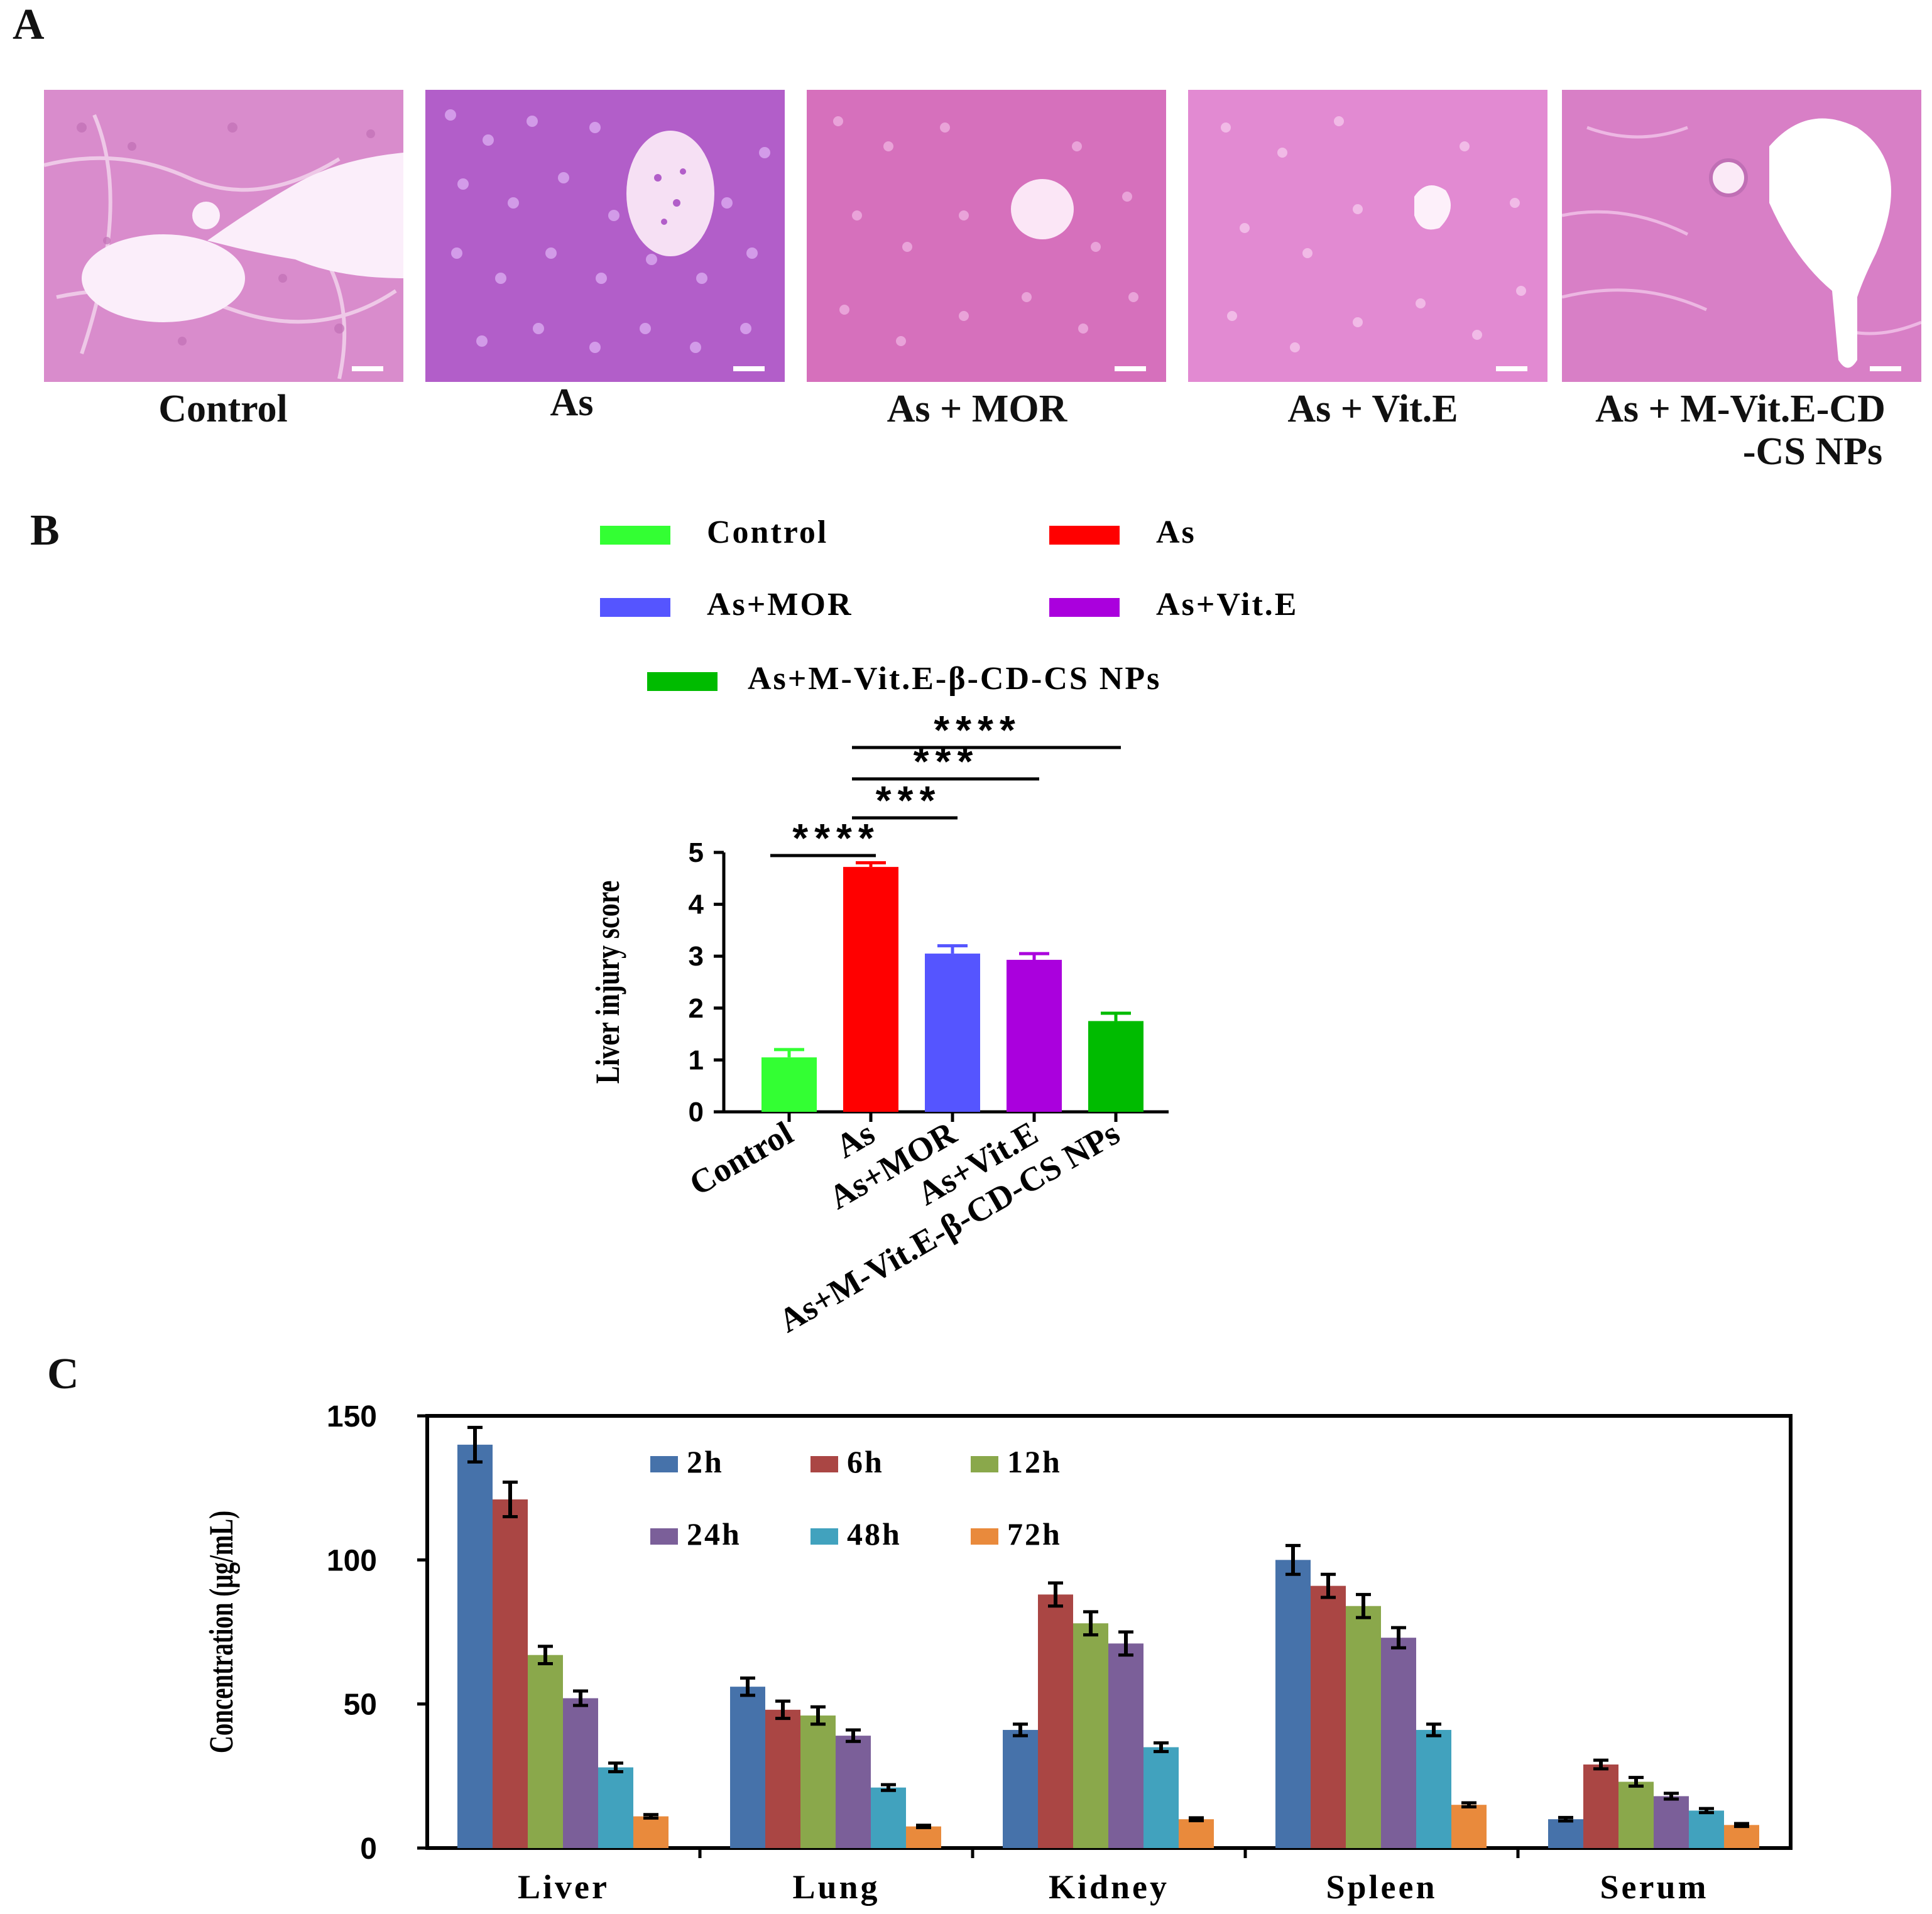  Describe the element at coordinates (824, 1464) in the screenshot. I see `legend-swatch-6h` at that location.